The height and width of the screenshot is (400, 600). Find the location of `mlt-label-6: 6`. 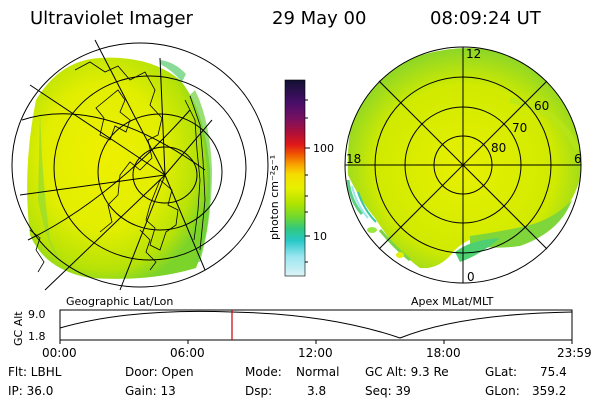

mlt-label-6: 6 is located at coordinates (578, 159).